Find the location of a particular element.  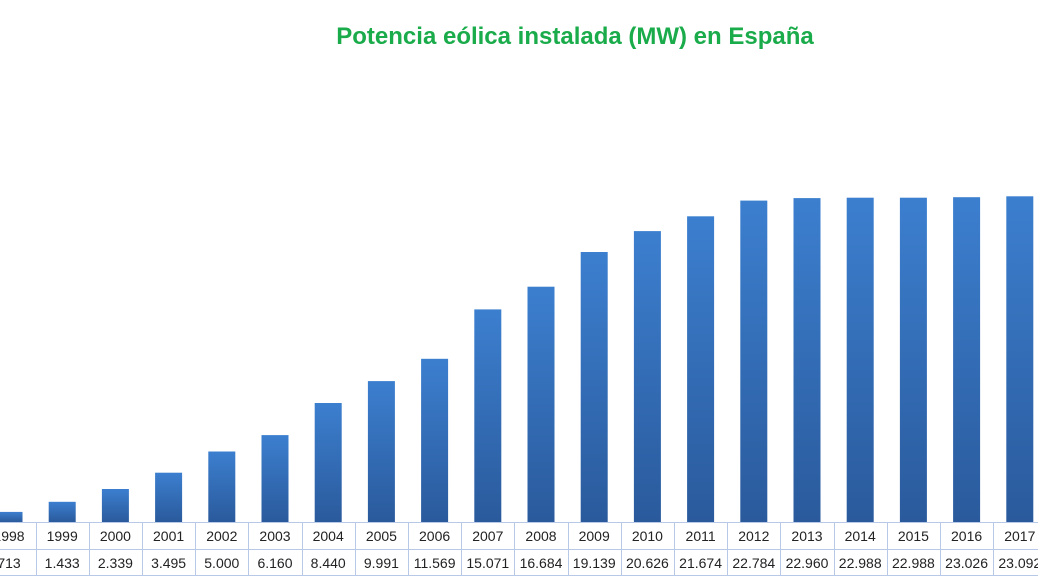

category-label: 2010 is located at coordinates (647, 536).